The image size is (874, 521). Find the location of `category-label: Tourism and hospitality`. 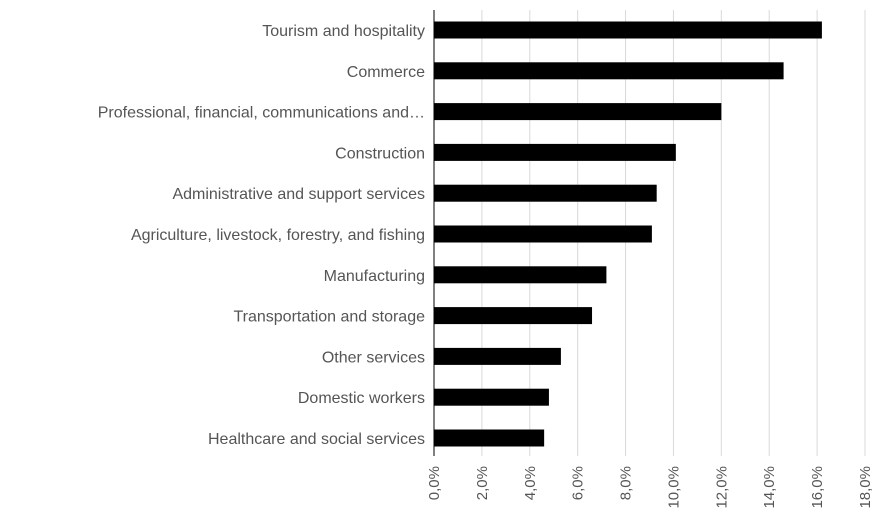

category-label: Tourism and hospitality is located at coordinates (343, 31).